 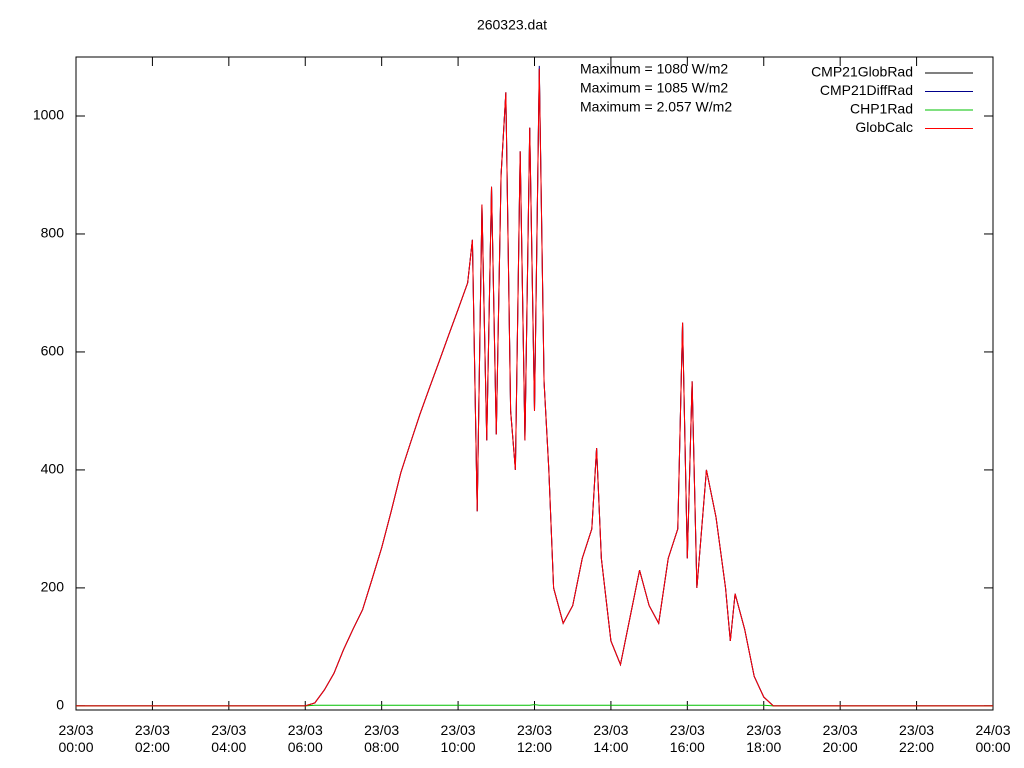 What do you see at coordinates (840, 747) in the screenshot?
I see `x-tick-label-line: 20:00` at bounding box center [840, 747].